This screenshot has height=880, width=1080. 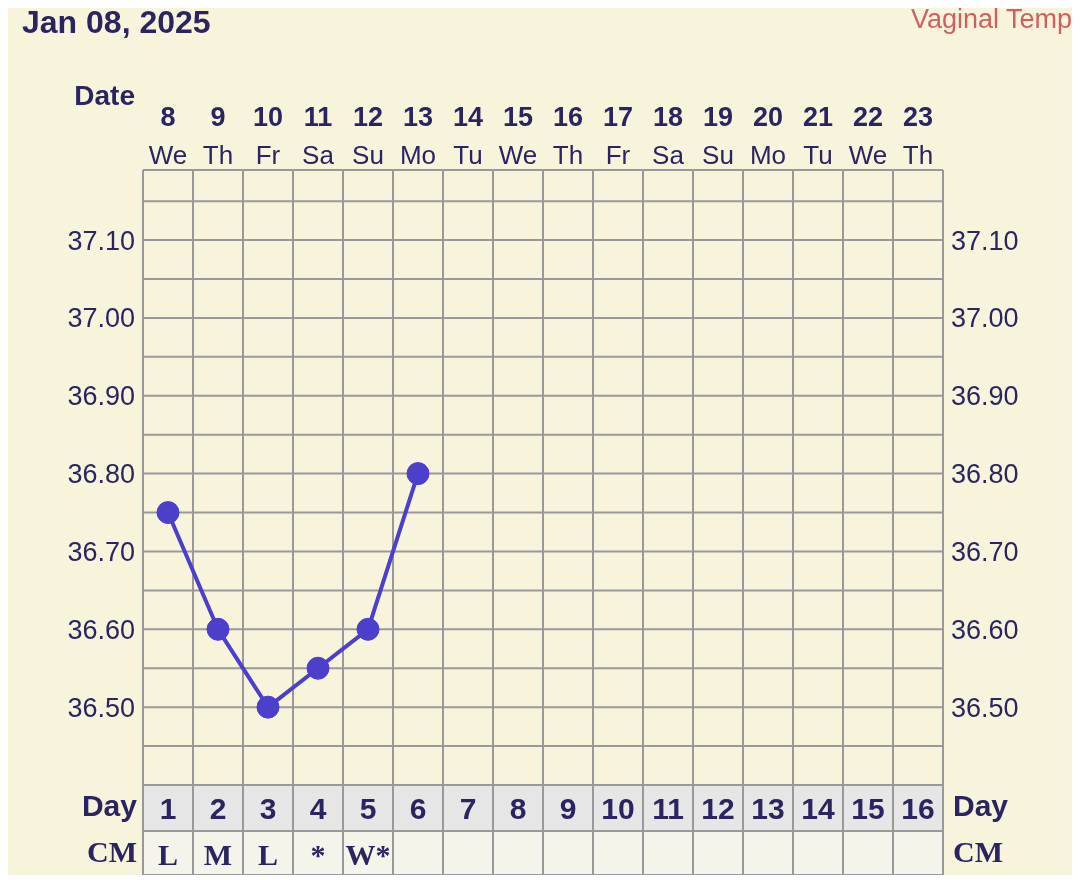 I want to click on y2-tick-label: 36.80, so click(x=985, y=474).